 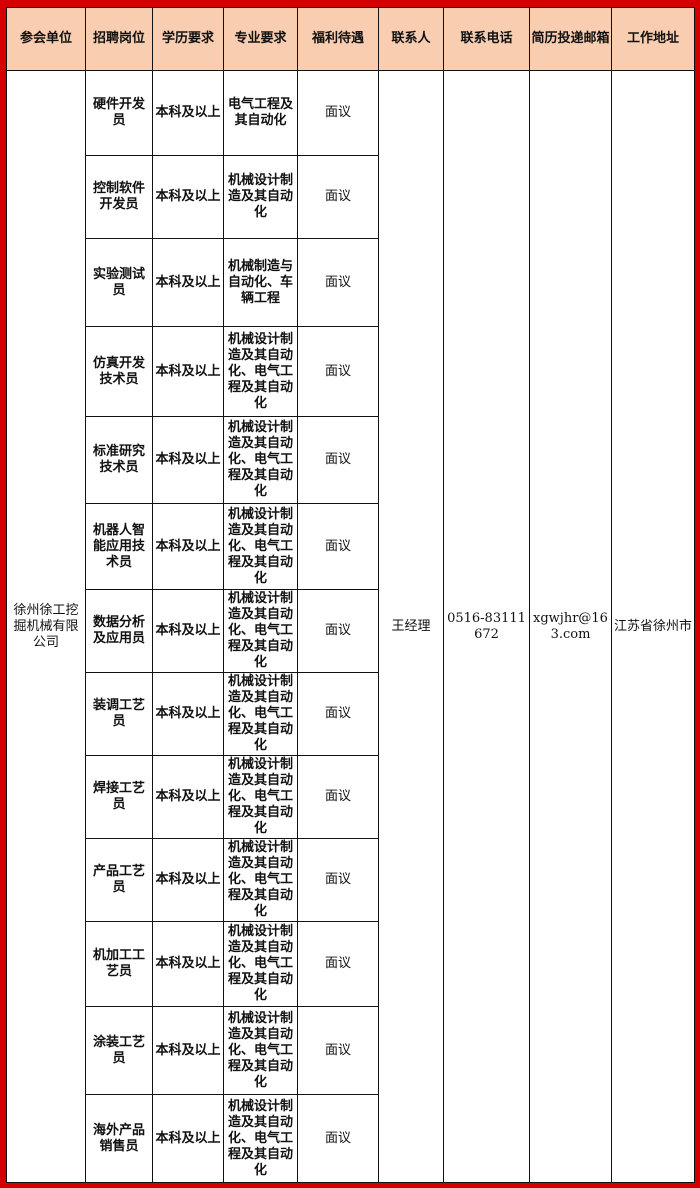 What do you see at coordinates (119, 460) in the screenshot?
I see `position-cell: 标准研究技术员` at bounding box center [119, 460].